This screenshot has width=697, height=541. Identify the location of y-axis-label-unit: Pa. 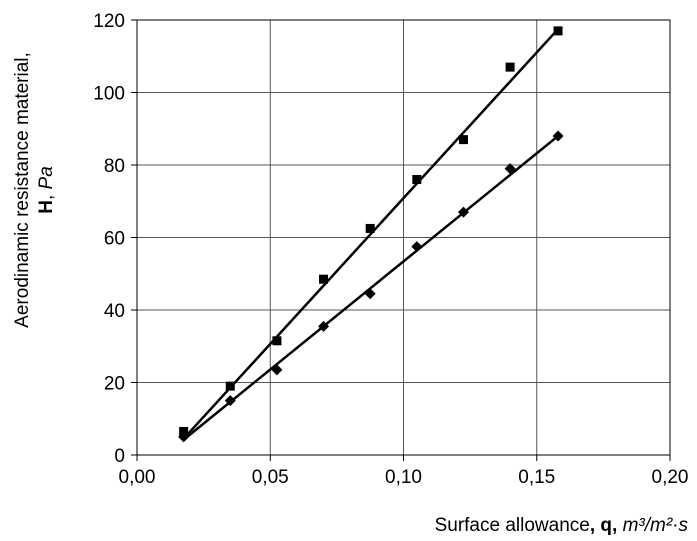
(46, 177).